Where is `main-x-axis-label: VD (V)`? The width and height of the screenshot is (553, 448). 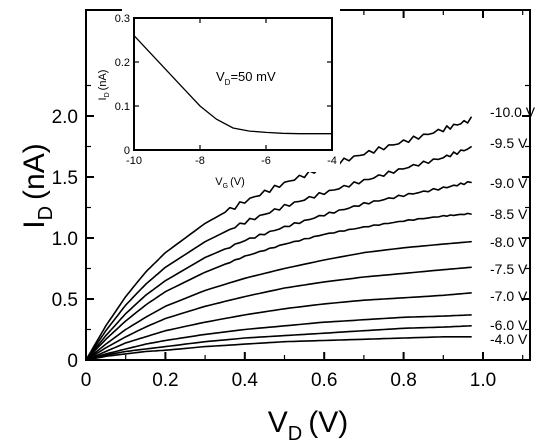
main-x-axis-label: VD (V) is located at coordinates (308, 425).